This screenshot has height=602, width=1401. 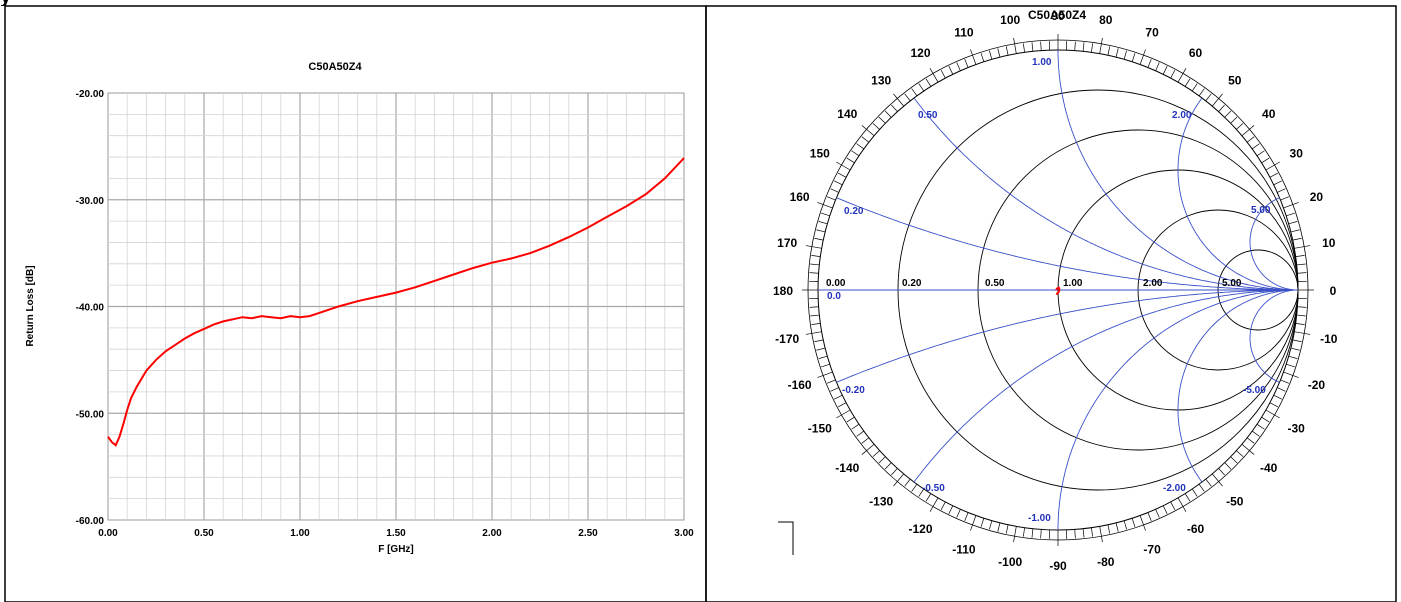 What do you see at coordinates (995, 283) in the screenshot?
I see `smith-r-label-2: 0.50` at bounding box center [995, 283].